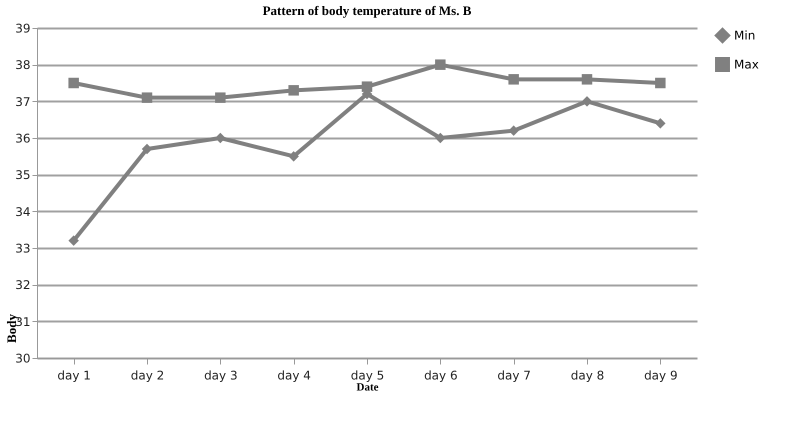  I want to click on legend-label: Min, so click(745, 35).